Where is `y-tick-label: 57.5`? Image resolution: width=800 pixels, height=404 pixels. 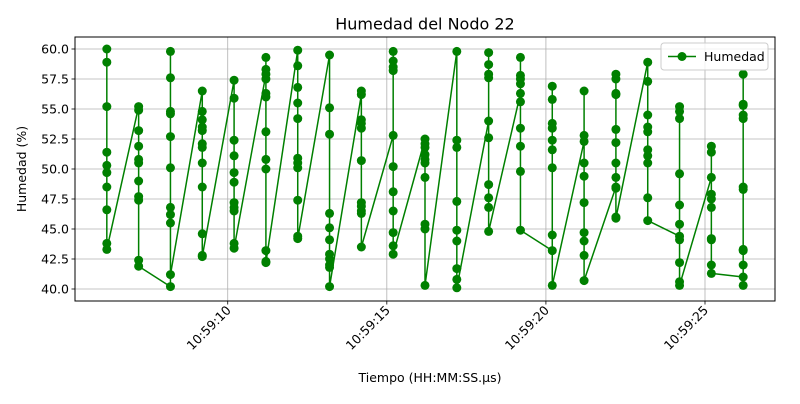
y-tick-label: 57.5 is located at coordinates (55, 79).